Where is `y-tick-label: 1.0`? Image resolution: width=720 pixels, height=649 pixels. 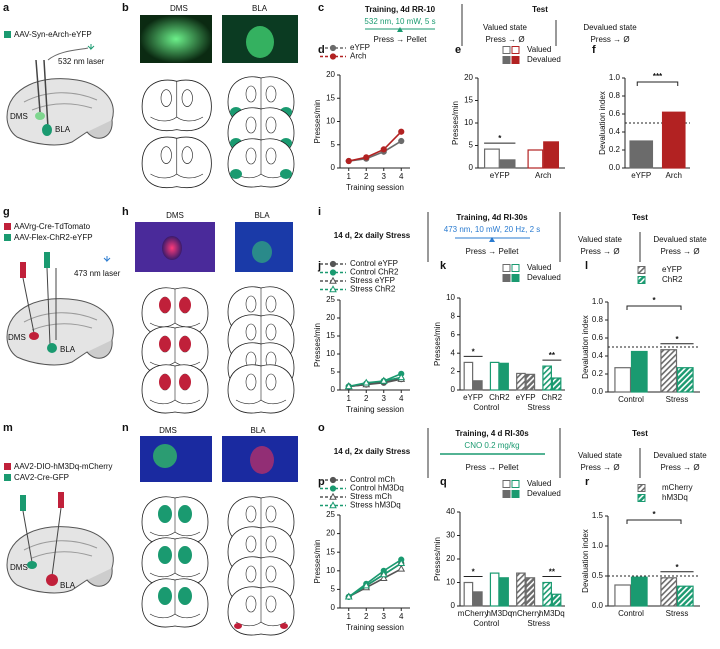
y-tick-label: 1.0 is located at coordinates (615, 77).